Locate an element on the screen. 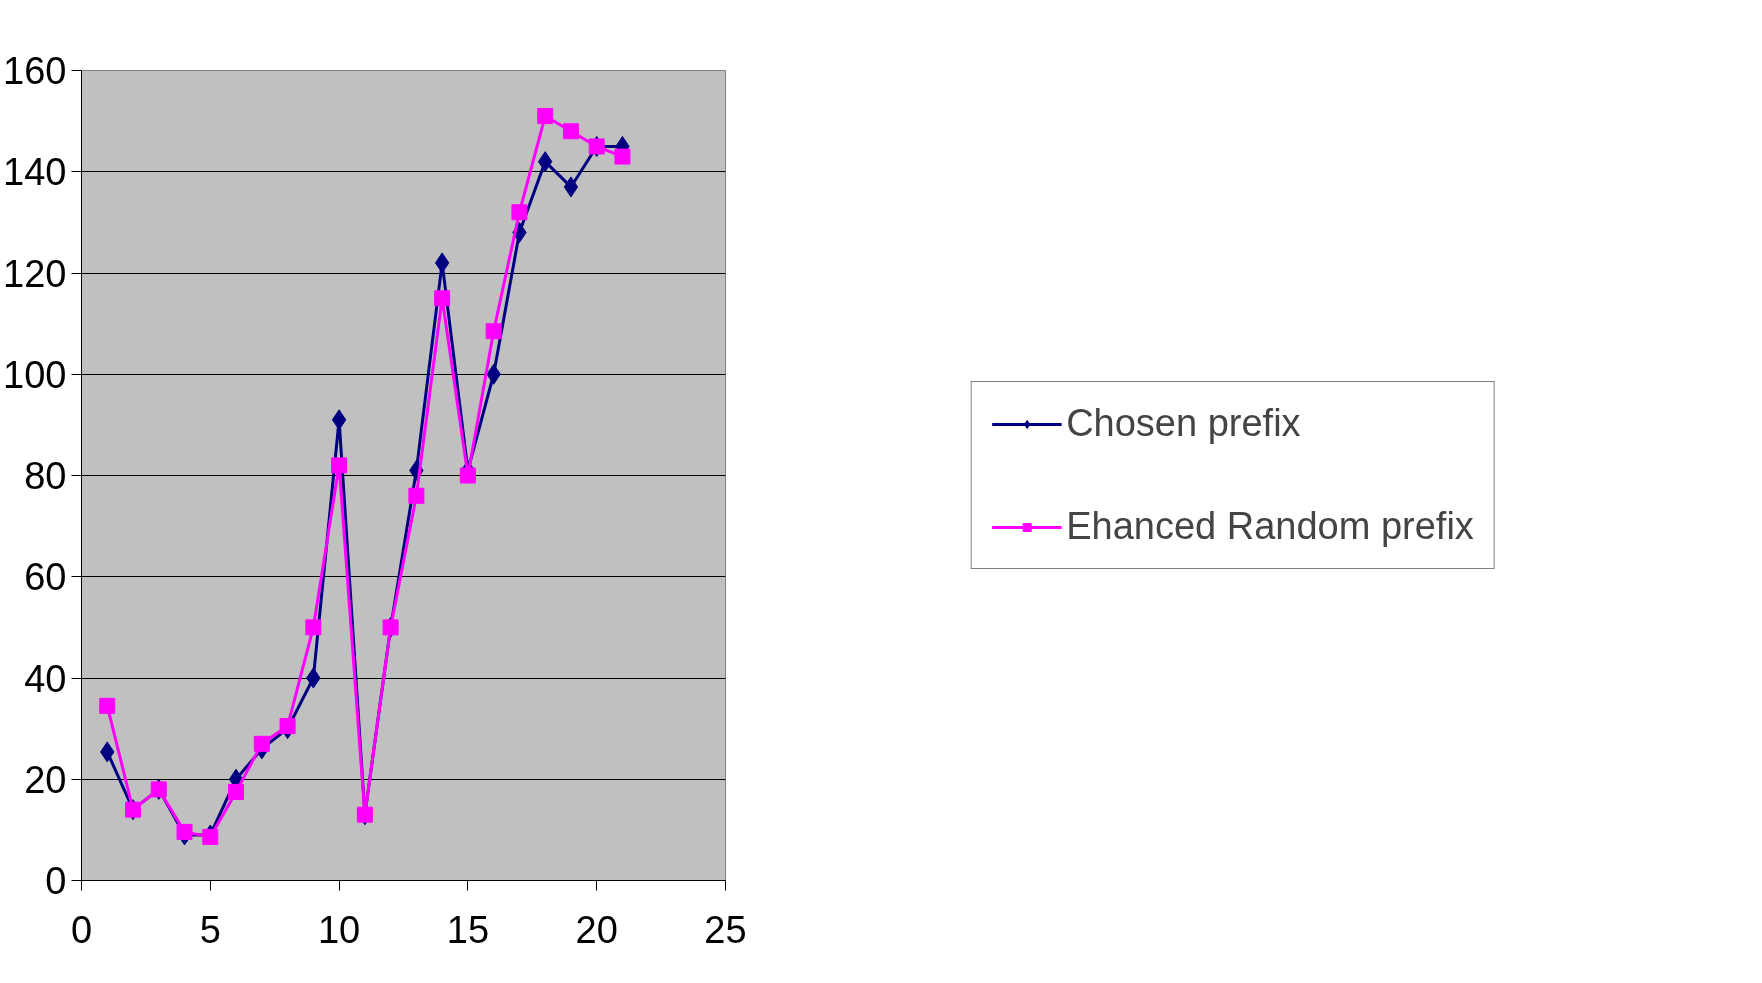  x-tick-label: 10 is located at coordinates (339, 929).